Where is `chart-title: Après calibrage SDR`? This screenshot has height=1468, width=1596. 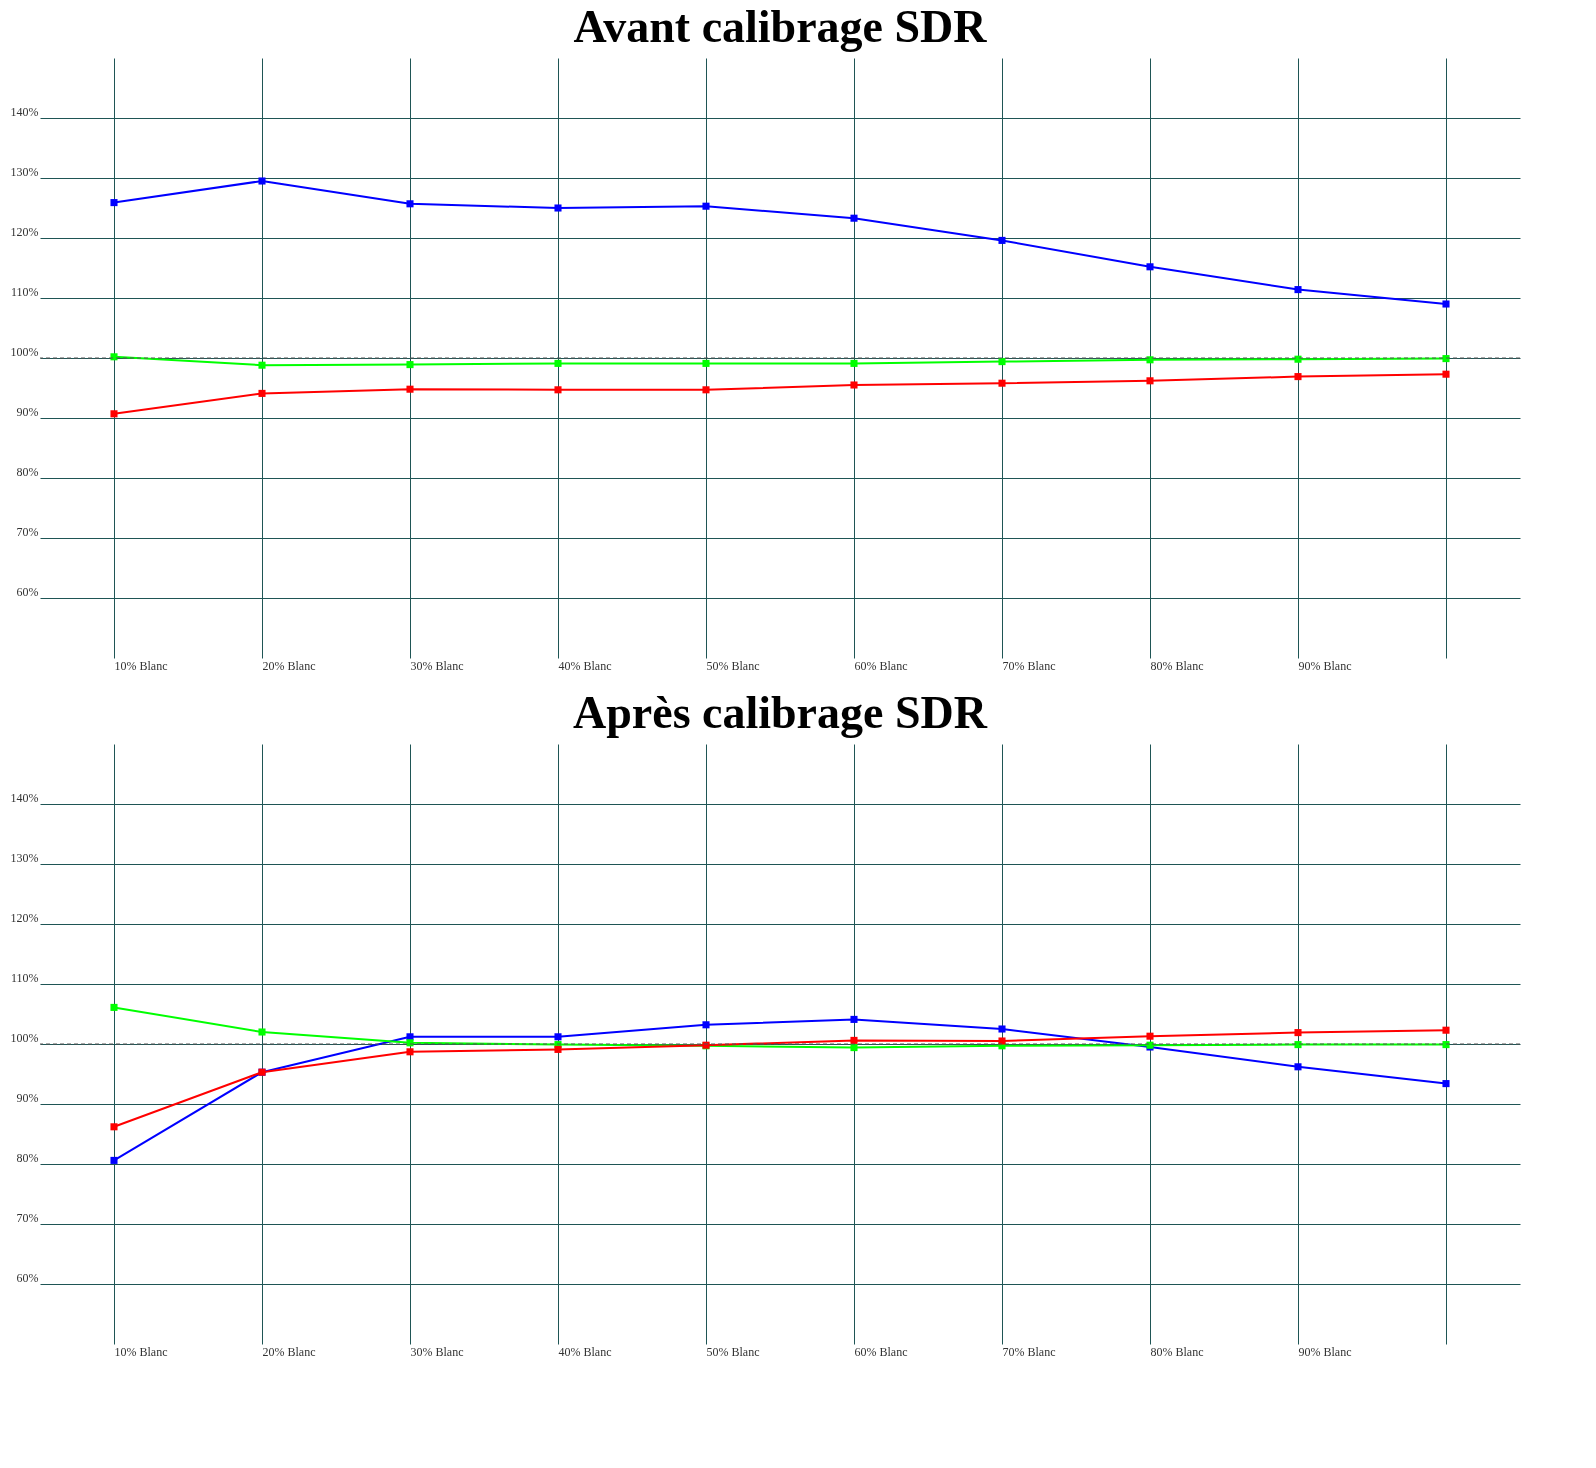
chart-title: Après calibrage SDR is located at coordinates (780, 712).